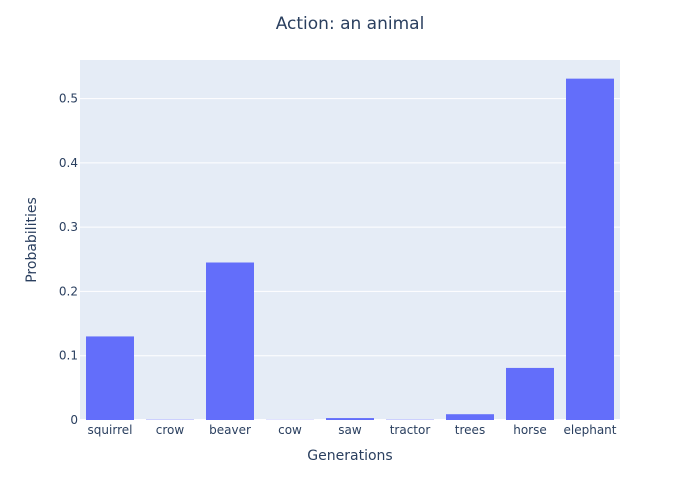 The height and width of the screenshot is (500, 700). What do you see at coordinates (68, 356) in the screenshot?
I see `y-tick-label: 0.1` at bounding box center [68, 356].